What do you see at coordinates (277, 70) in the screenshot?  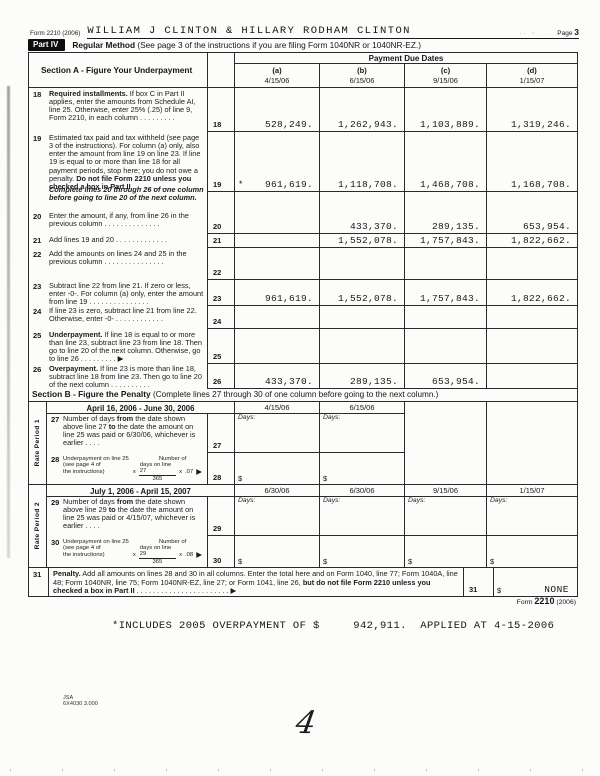 I see `col-letter: (a)` at bounding box center [277, 70].